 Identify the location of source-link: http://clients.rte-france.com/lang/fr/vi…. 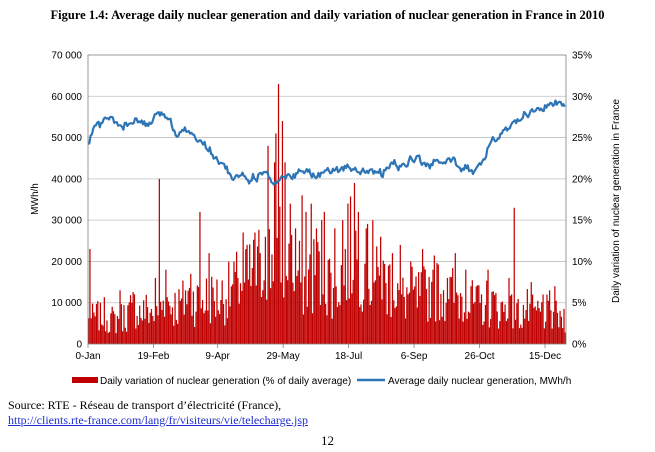
(158, 420).